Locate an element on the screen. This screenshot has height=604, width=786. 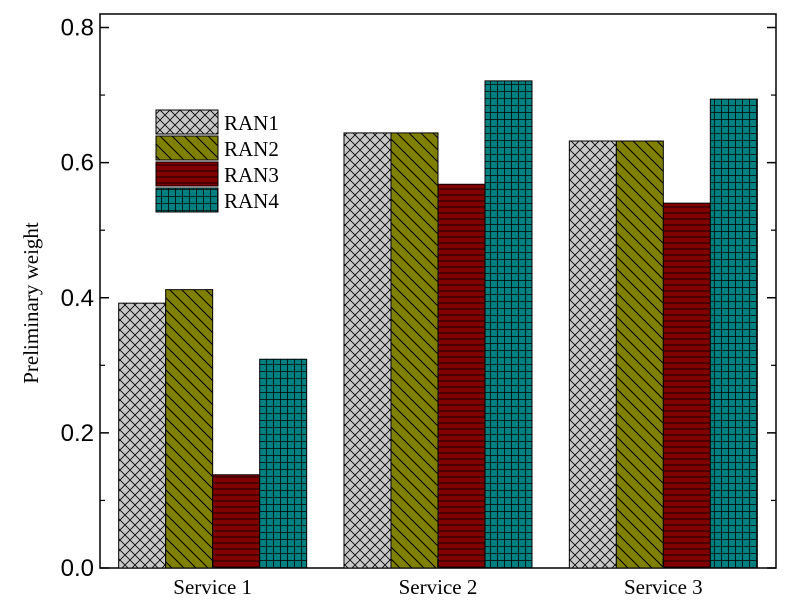
y-tick-label: 0.0 is located at coordinates (77, 568).